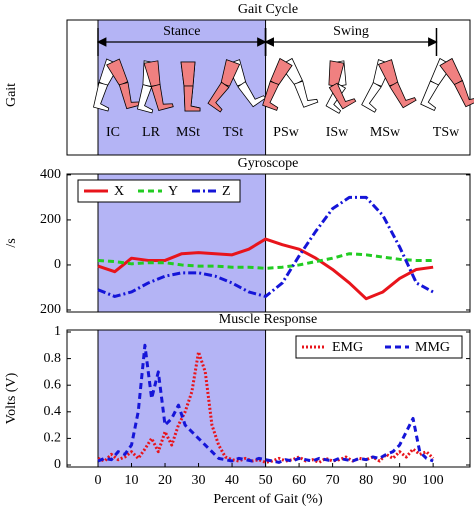  I want to click on legend-label: Z, so click(226, 191).